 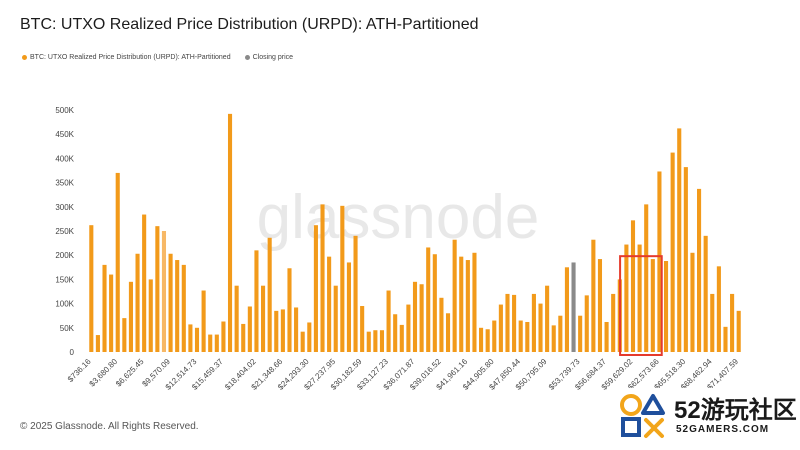 I want to click on legend-item-closing-price: Closing price, so click(x=268, y=57).